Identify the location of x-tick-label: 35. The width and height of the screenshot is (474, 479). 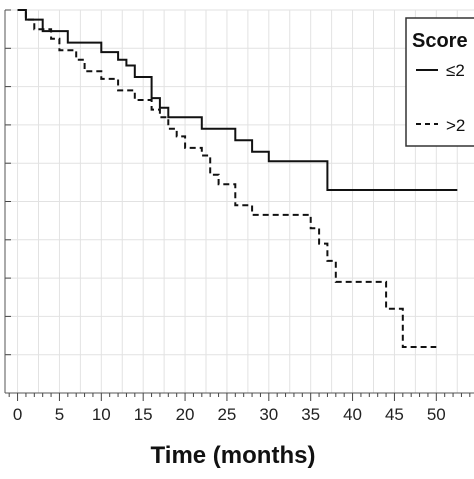
(310, 414).